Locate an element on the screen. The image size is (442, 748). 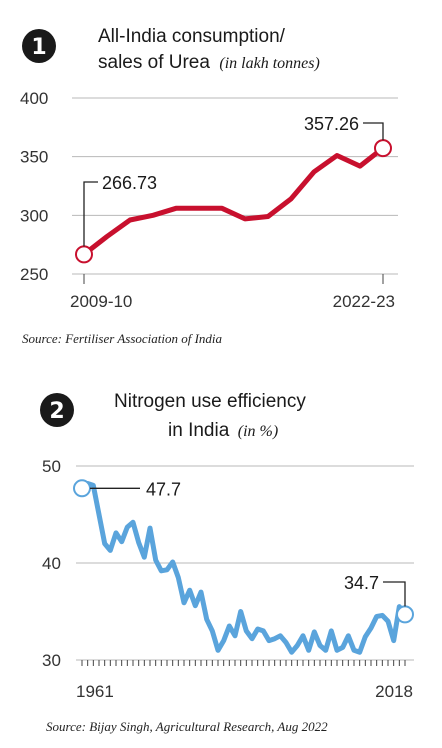
chart-1-title-line2: sales of Urea (in lakh tonnes) is located at coordinates (209, 62).